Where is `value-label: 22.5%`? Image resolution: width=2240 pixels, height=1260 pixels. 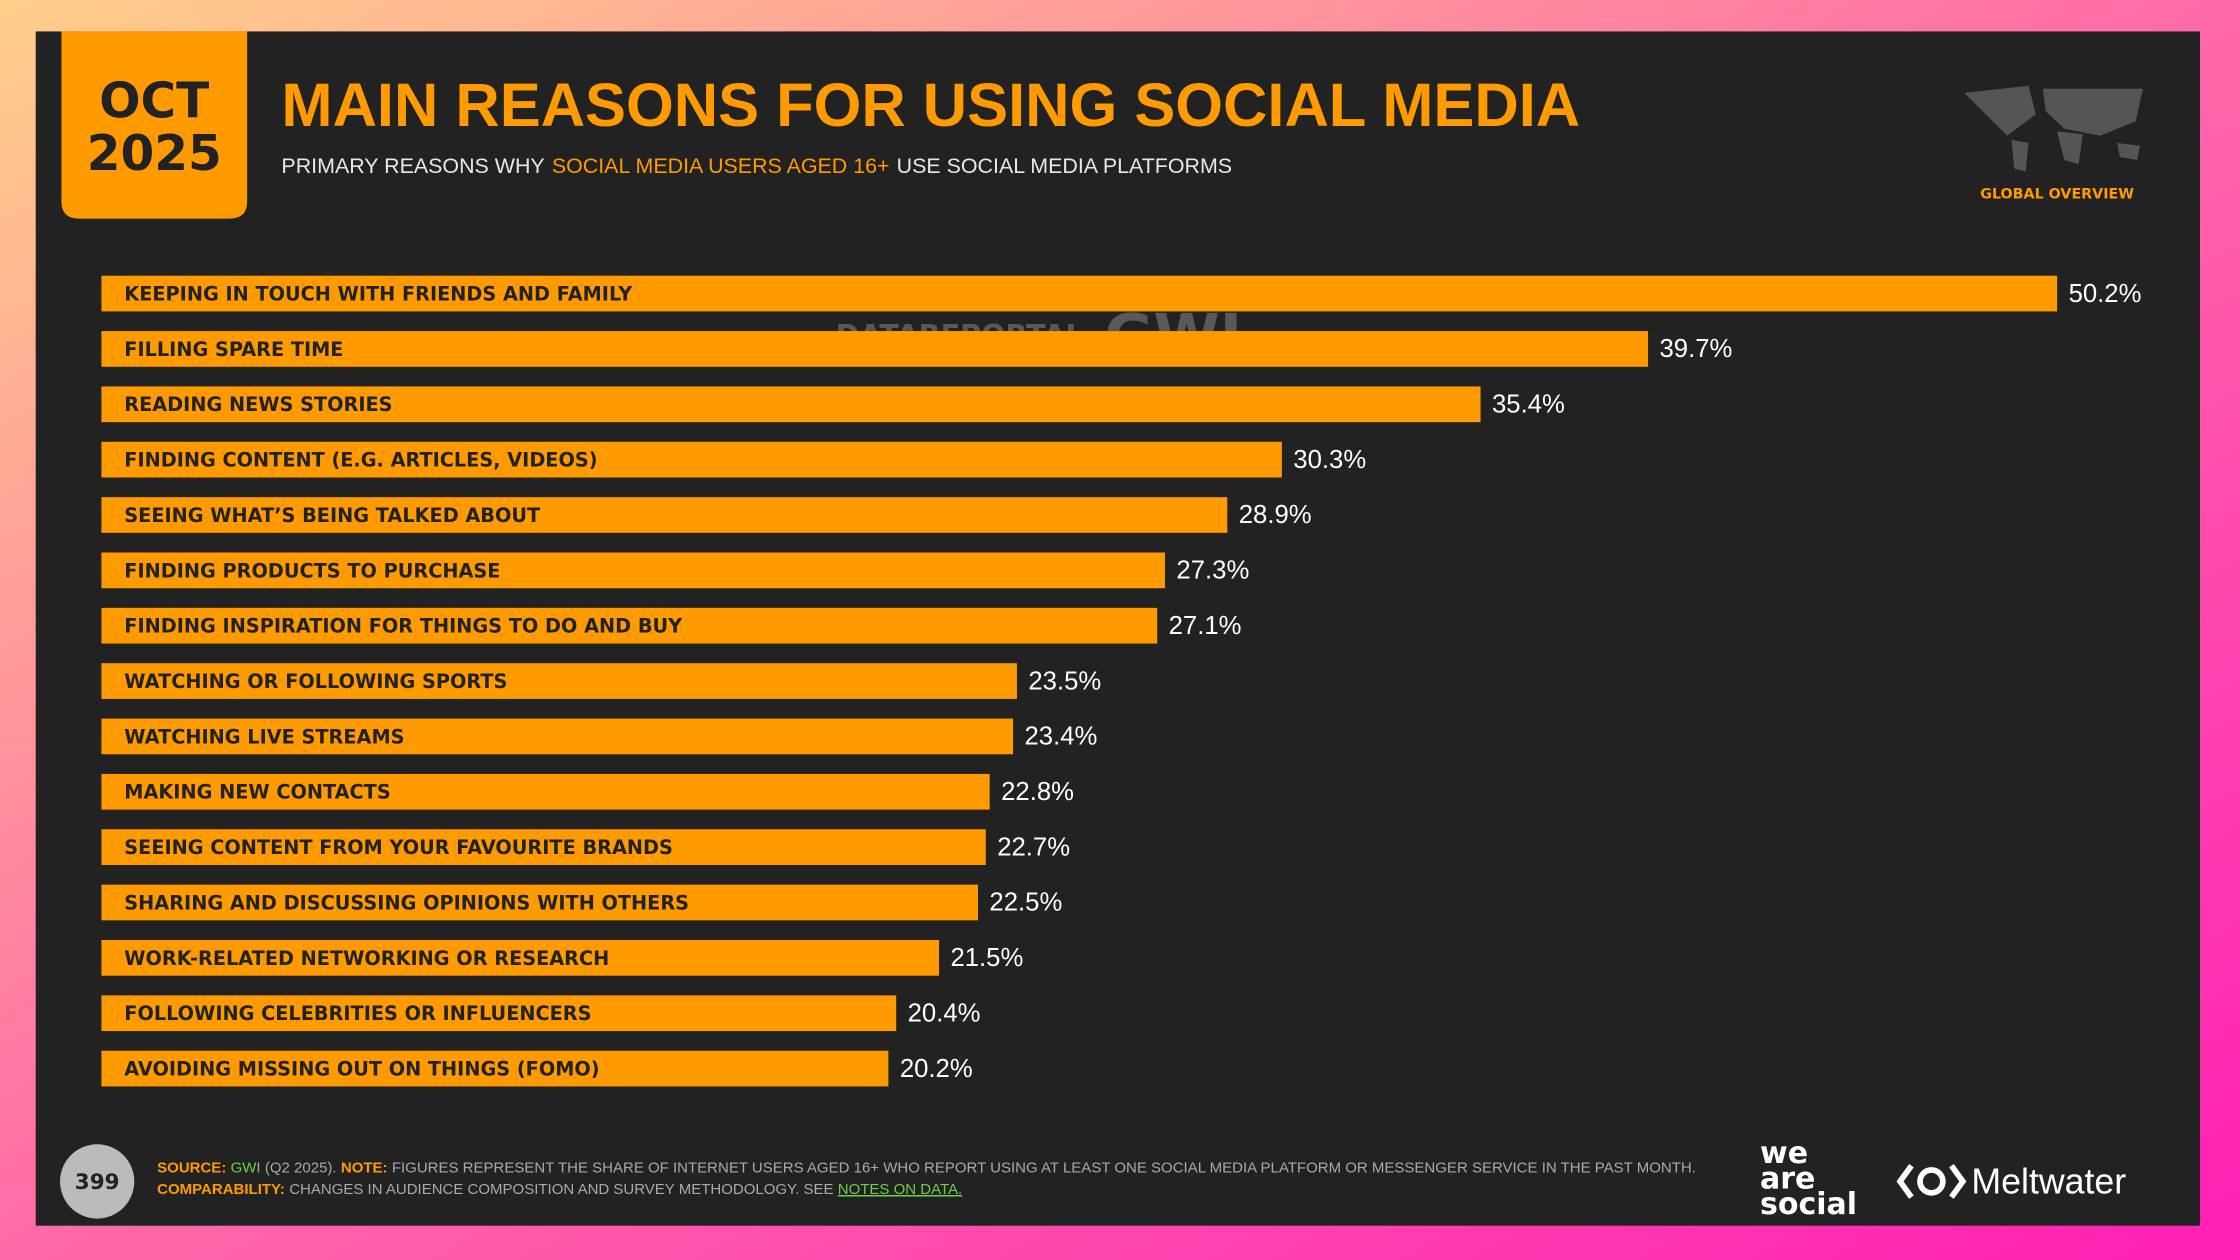 value-label: 22.5% is located at coordinates (1025, 903).